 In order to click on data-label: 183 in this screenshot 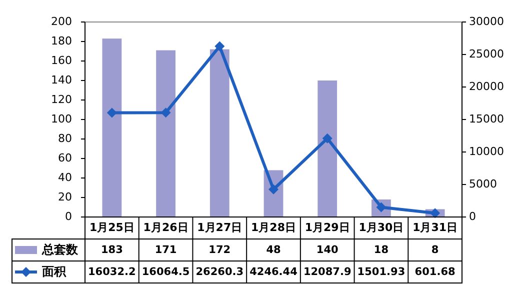, I will do `click(111, 250)`.